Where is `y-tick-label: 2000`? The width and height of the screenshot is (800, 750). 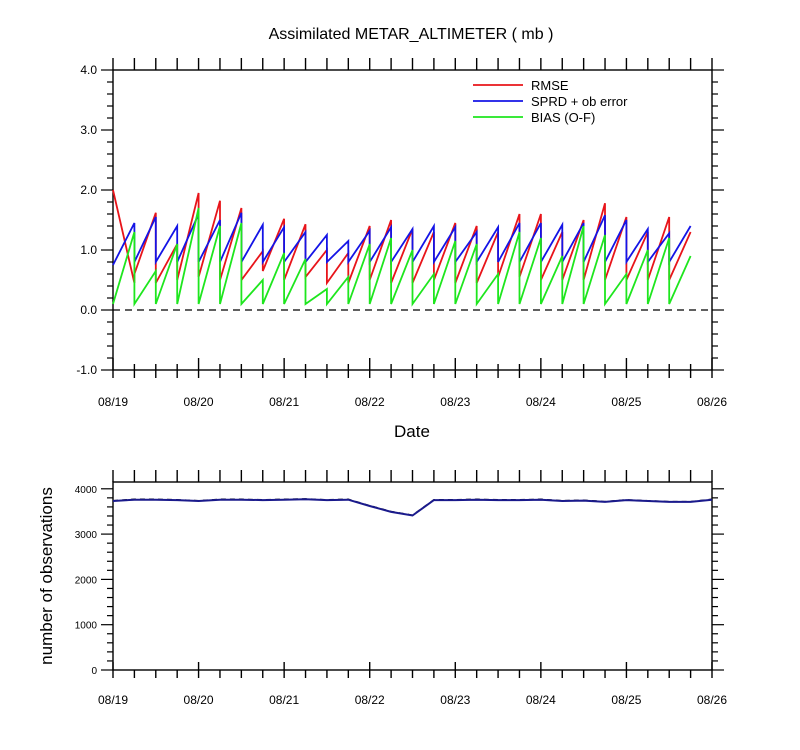 y-tick-label: 2000 is located at coordinates (86, 580).